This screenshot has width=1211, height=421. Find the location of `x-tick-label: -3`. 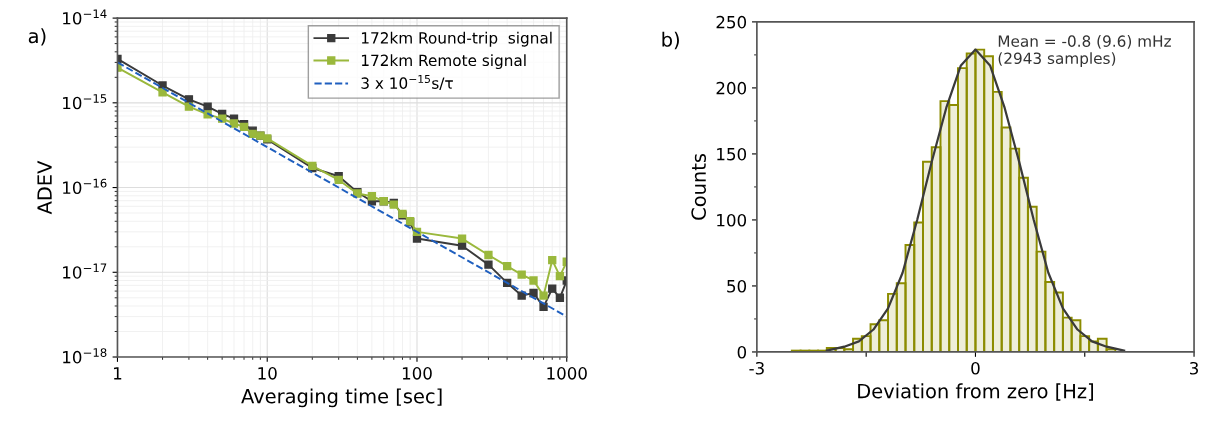

x-tick-label: -3 is located at coordinates (756, 368).